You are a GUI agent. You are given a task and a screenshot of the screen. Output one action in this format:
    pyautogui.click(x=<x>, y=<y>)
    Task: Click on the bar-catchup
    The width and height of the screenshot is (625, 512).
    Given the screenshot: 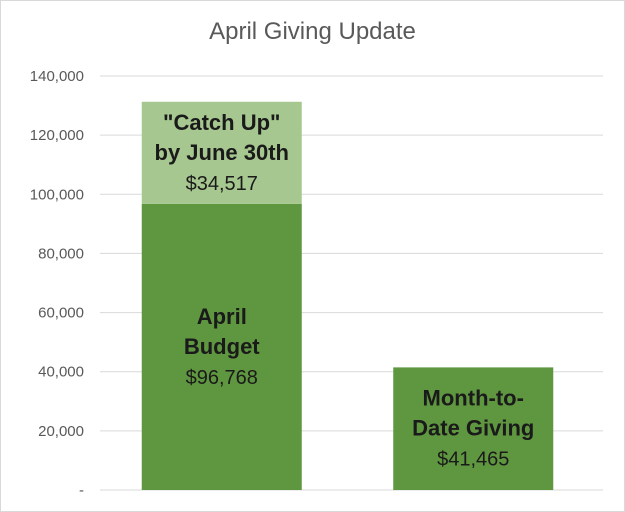 What is the action you would take?
    pyautogui.click(x=221, y=152)
    